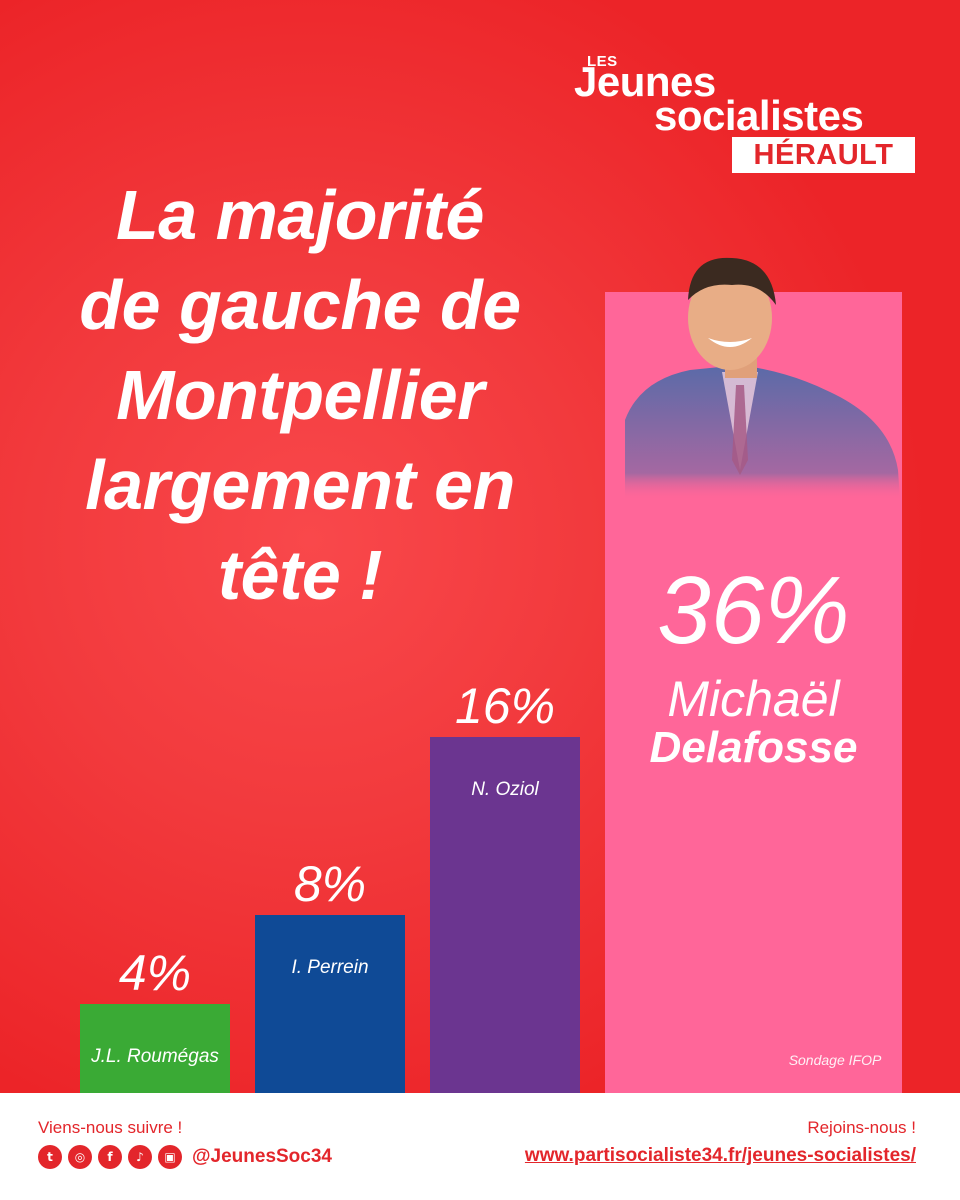 The height and width of the screenshot is (1200, 960). Describe the element at coordinates (835, 1060) in the screenshot. I see `source-label: Sondage IFOP` at that location.